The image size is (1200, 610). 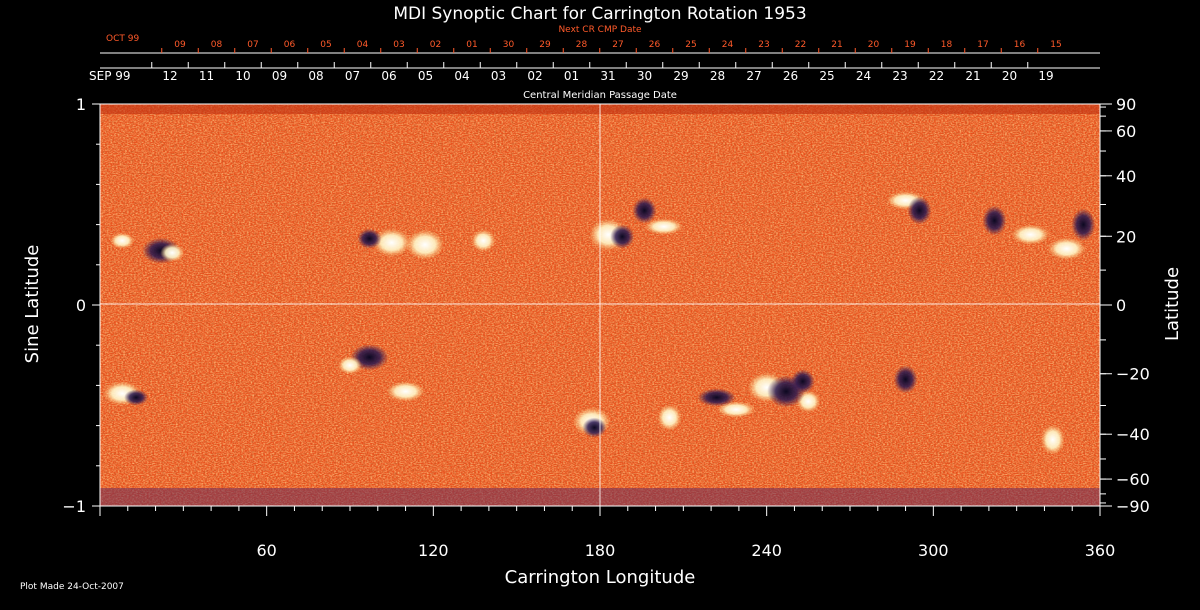 What do you see at coordinates (753, 76) in the screenshot?
I see `cmp-date-label: 27` at bounding box center [753, 76].